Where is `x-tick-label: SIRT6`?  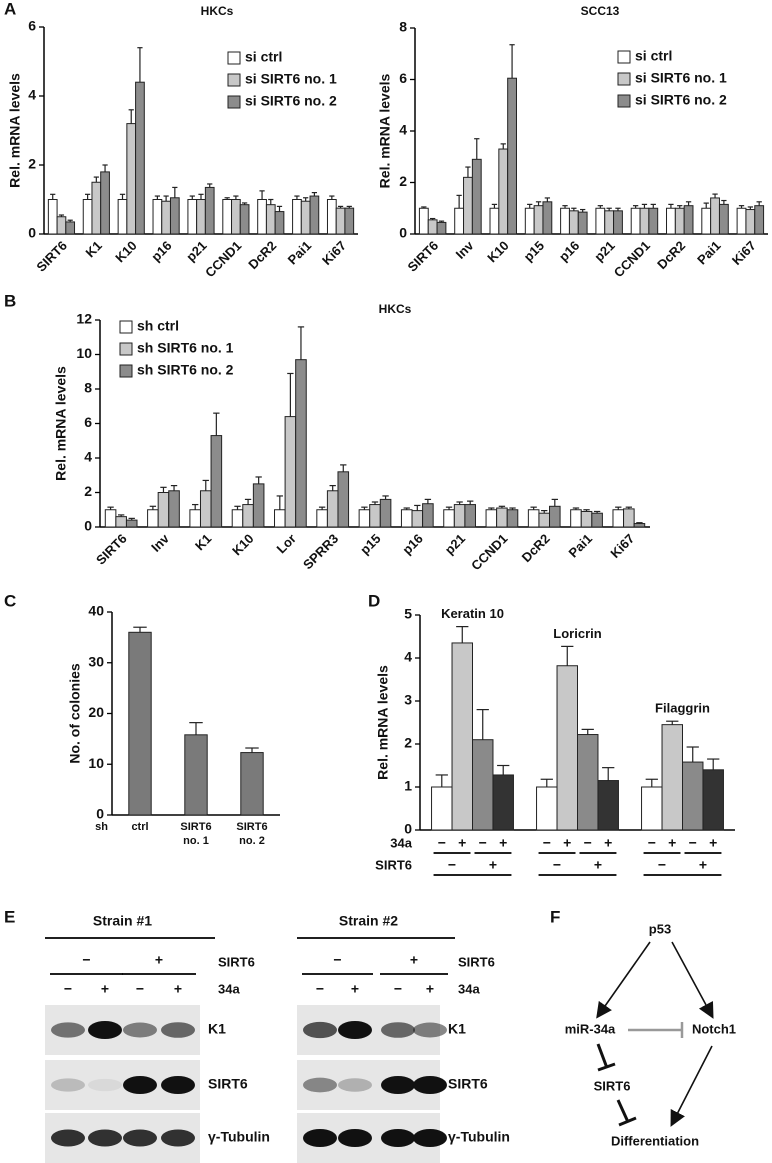 x-tick-label: SIRT6 is located at coordinates (111, 549).